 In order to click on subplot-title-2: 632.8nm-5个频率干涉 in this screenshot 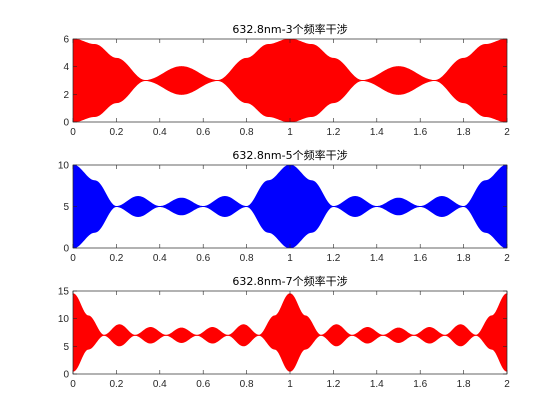, I will do `click(289, 155)`.